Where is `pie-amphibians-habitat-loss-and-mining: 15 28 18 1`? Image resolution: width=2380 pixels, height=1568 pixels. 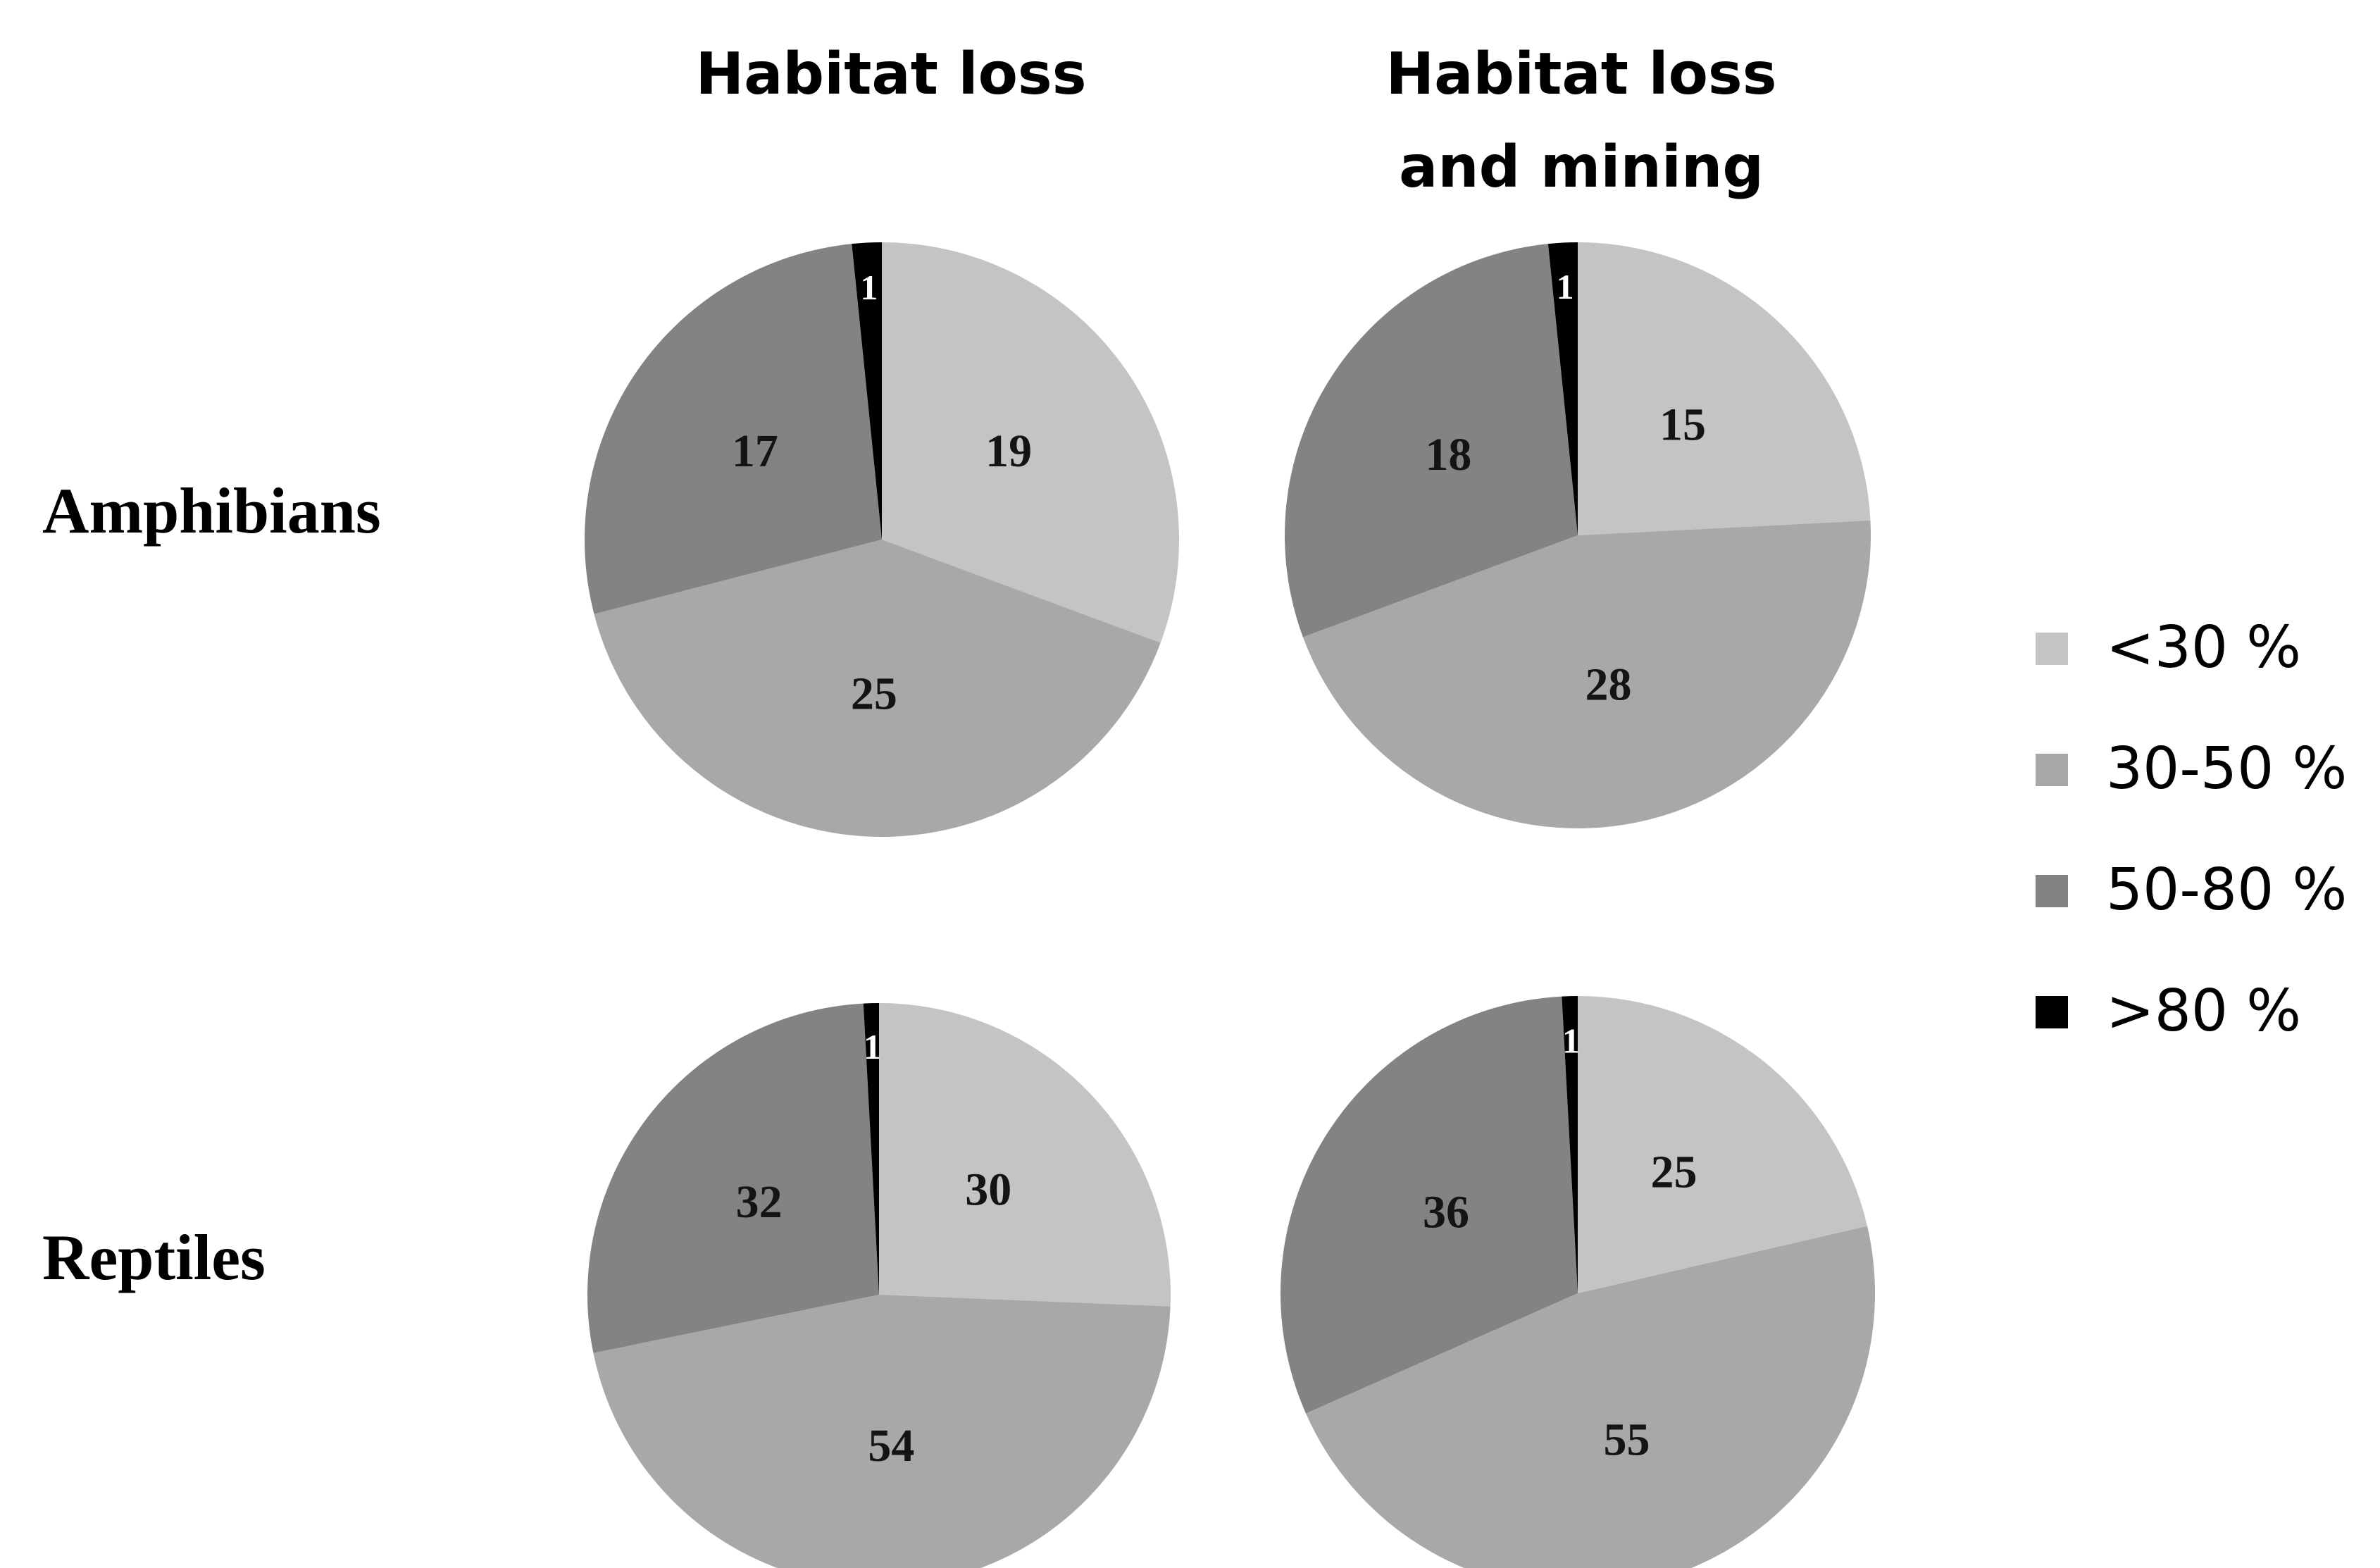 pie-amphibians-habitat-loss-and-mining: 15 28 18 1 is located at coordinates (1578, 535).